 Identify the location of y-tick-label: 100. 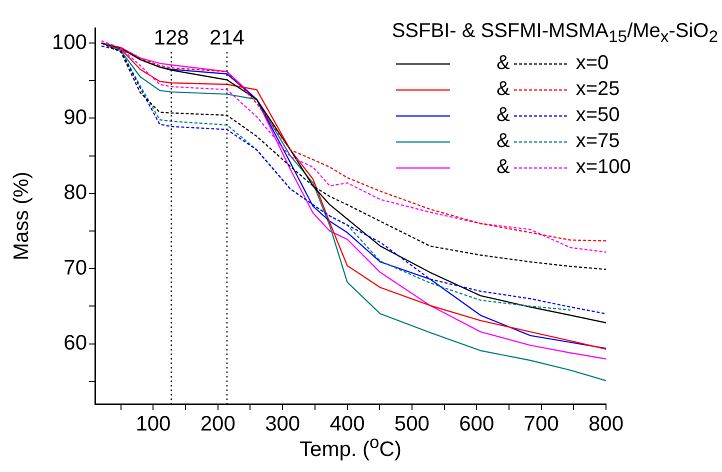
(69, 42).